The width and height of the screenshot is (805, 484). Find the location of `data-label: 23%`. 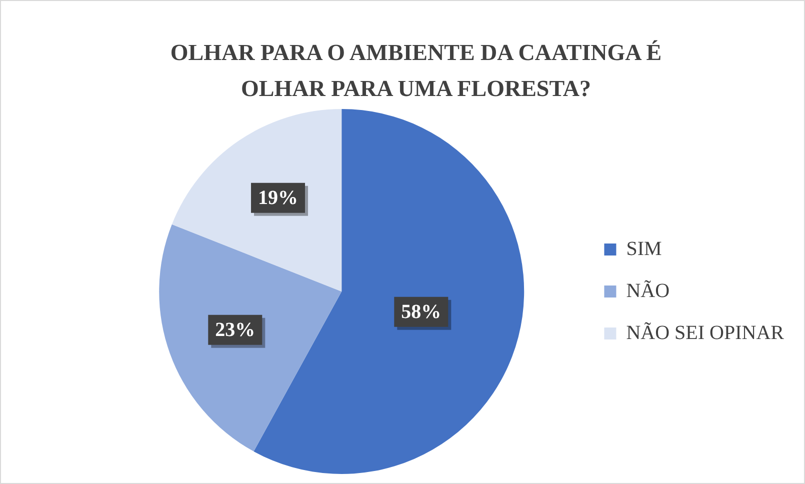

data-label: 23% is located at coordinates (235, 330).